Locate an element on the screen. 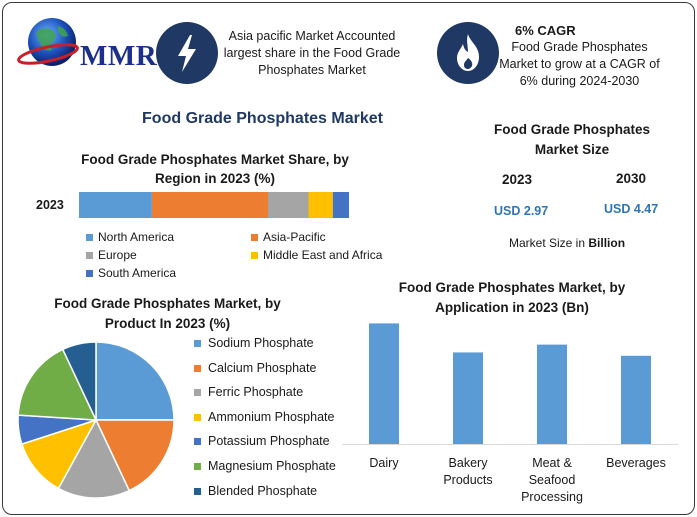  bar-segment-north-america is located at coordinates (115, 205).